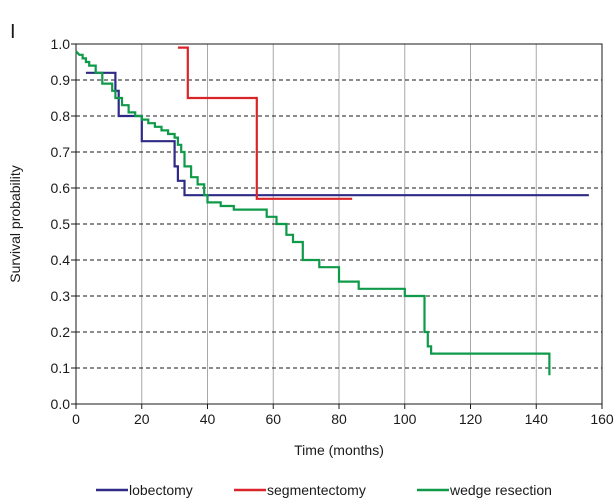 This screenshot has width=616, height=502. Describe the element at coordinates (61, 44) in the screenshot. I see `y-tick-label: 1.0` at that location.